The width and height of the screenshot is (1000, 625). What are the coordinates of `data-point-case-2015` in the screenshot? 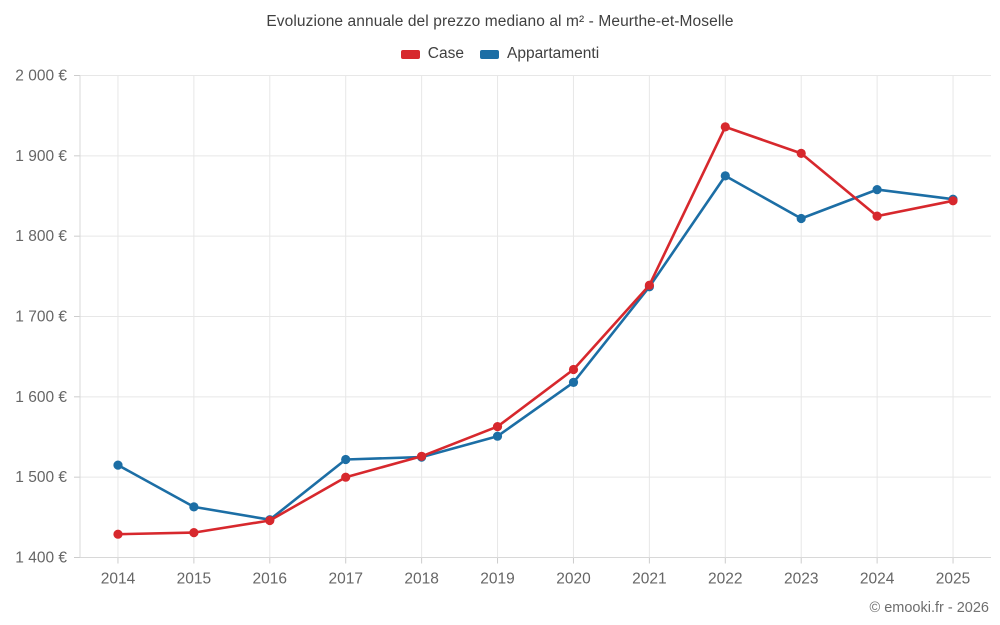 It's located at (194, 533).